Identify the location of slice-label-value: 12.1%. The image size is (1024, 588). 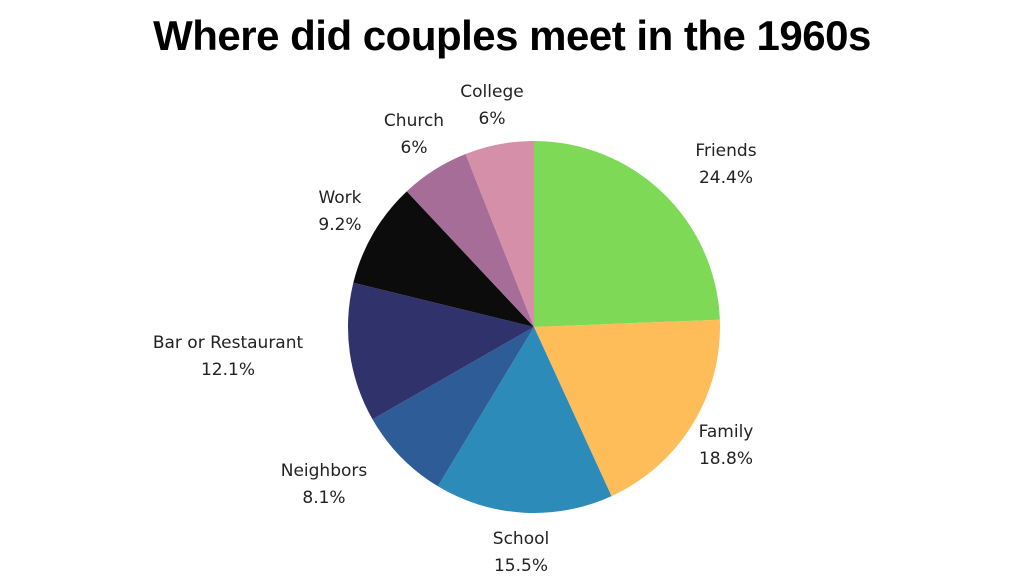
(227, 370).